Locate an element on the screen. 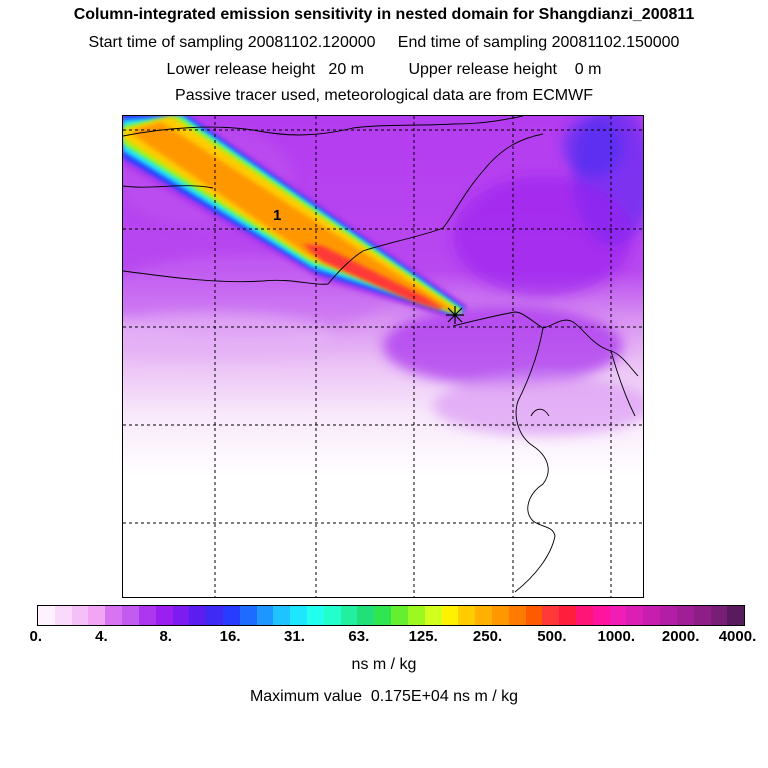  colorbar is located at coordinates (391, 615).